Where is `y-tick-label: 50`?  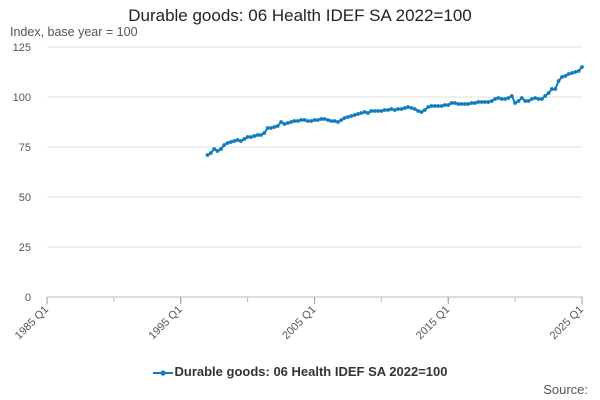 y-tick-label: 50 is located at coordinates (25, 198).